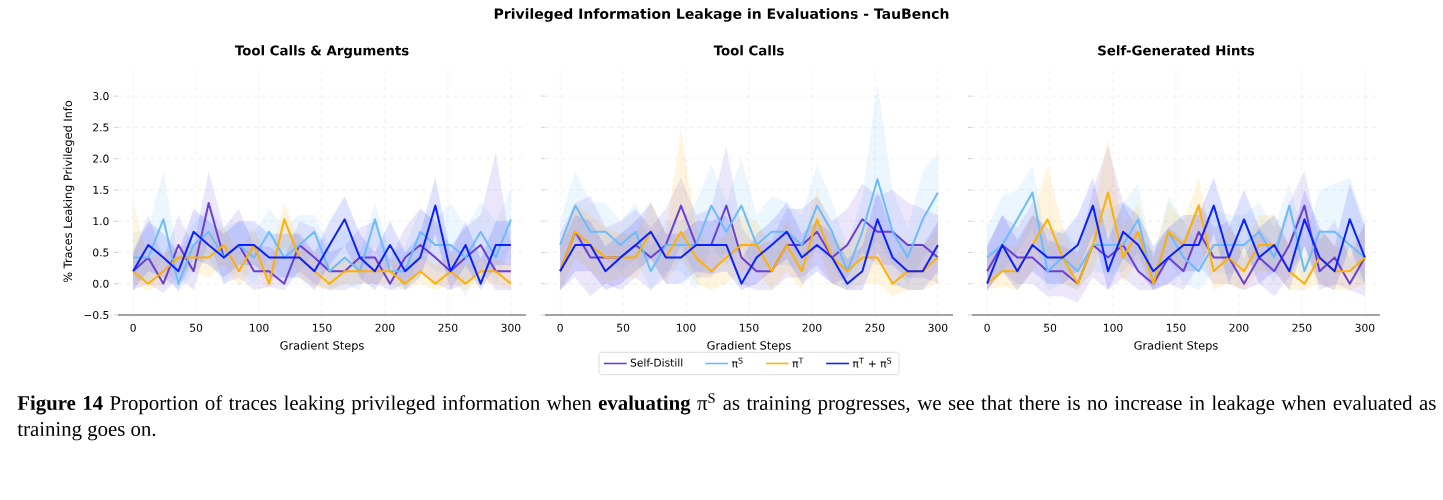 The image size is (1443, 500). Describe the element at coordinates (721, 15) in the screenshot. I see `text: Privileged Information Leakage in Evaluations - TauBench` at that location.